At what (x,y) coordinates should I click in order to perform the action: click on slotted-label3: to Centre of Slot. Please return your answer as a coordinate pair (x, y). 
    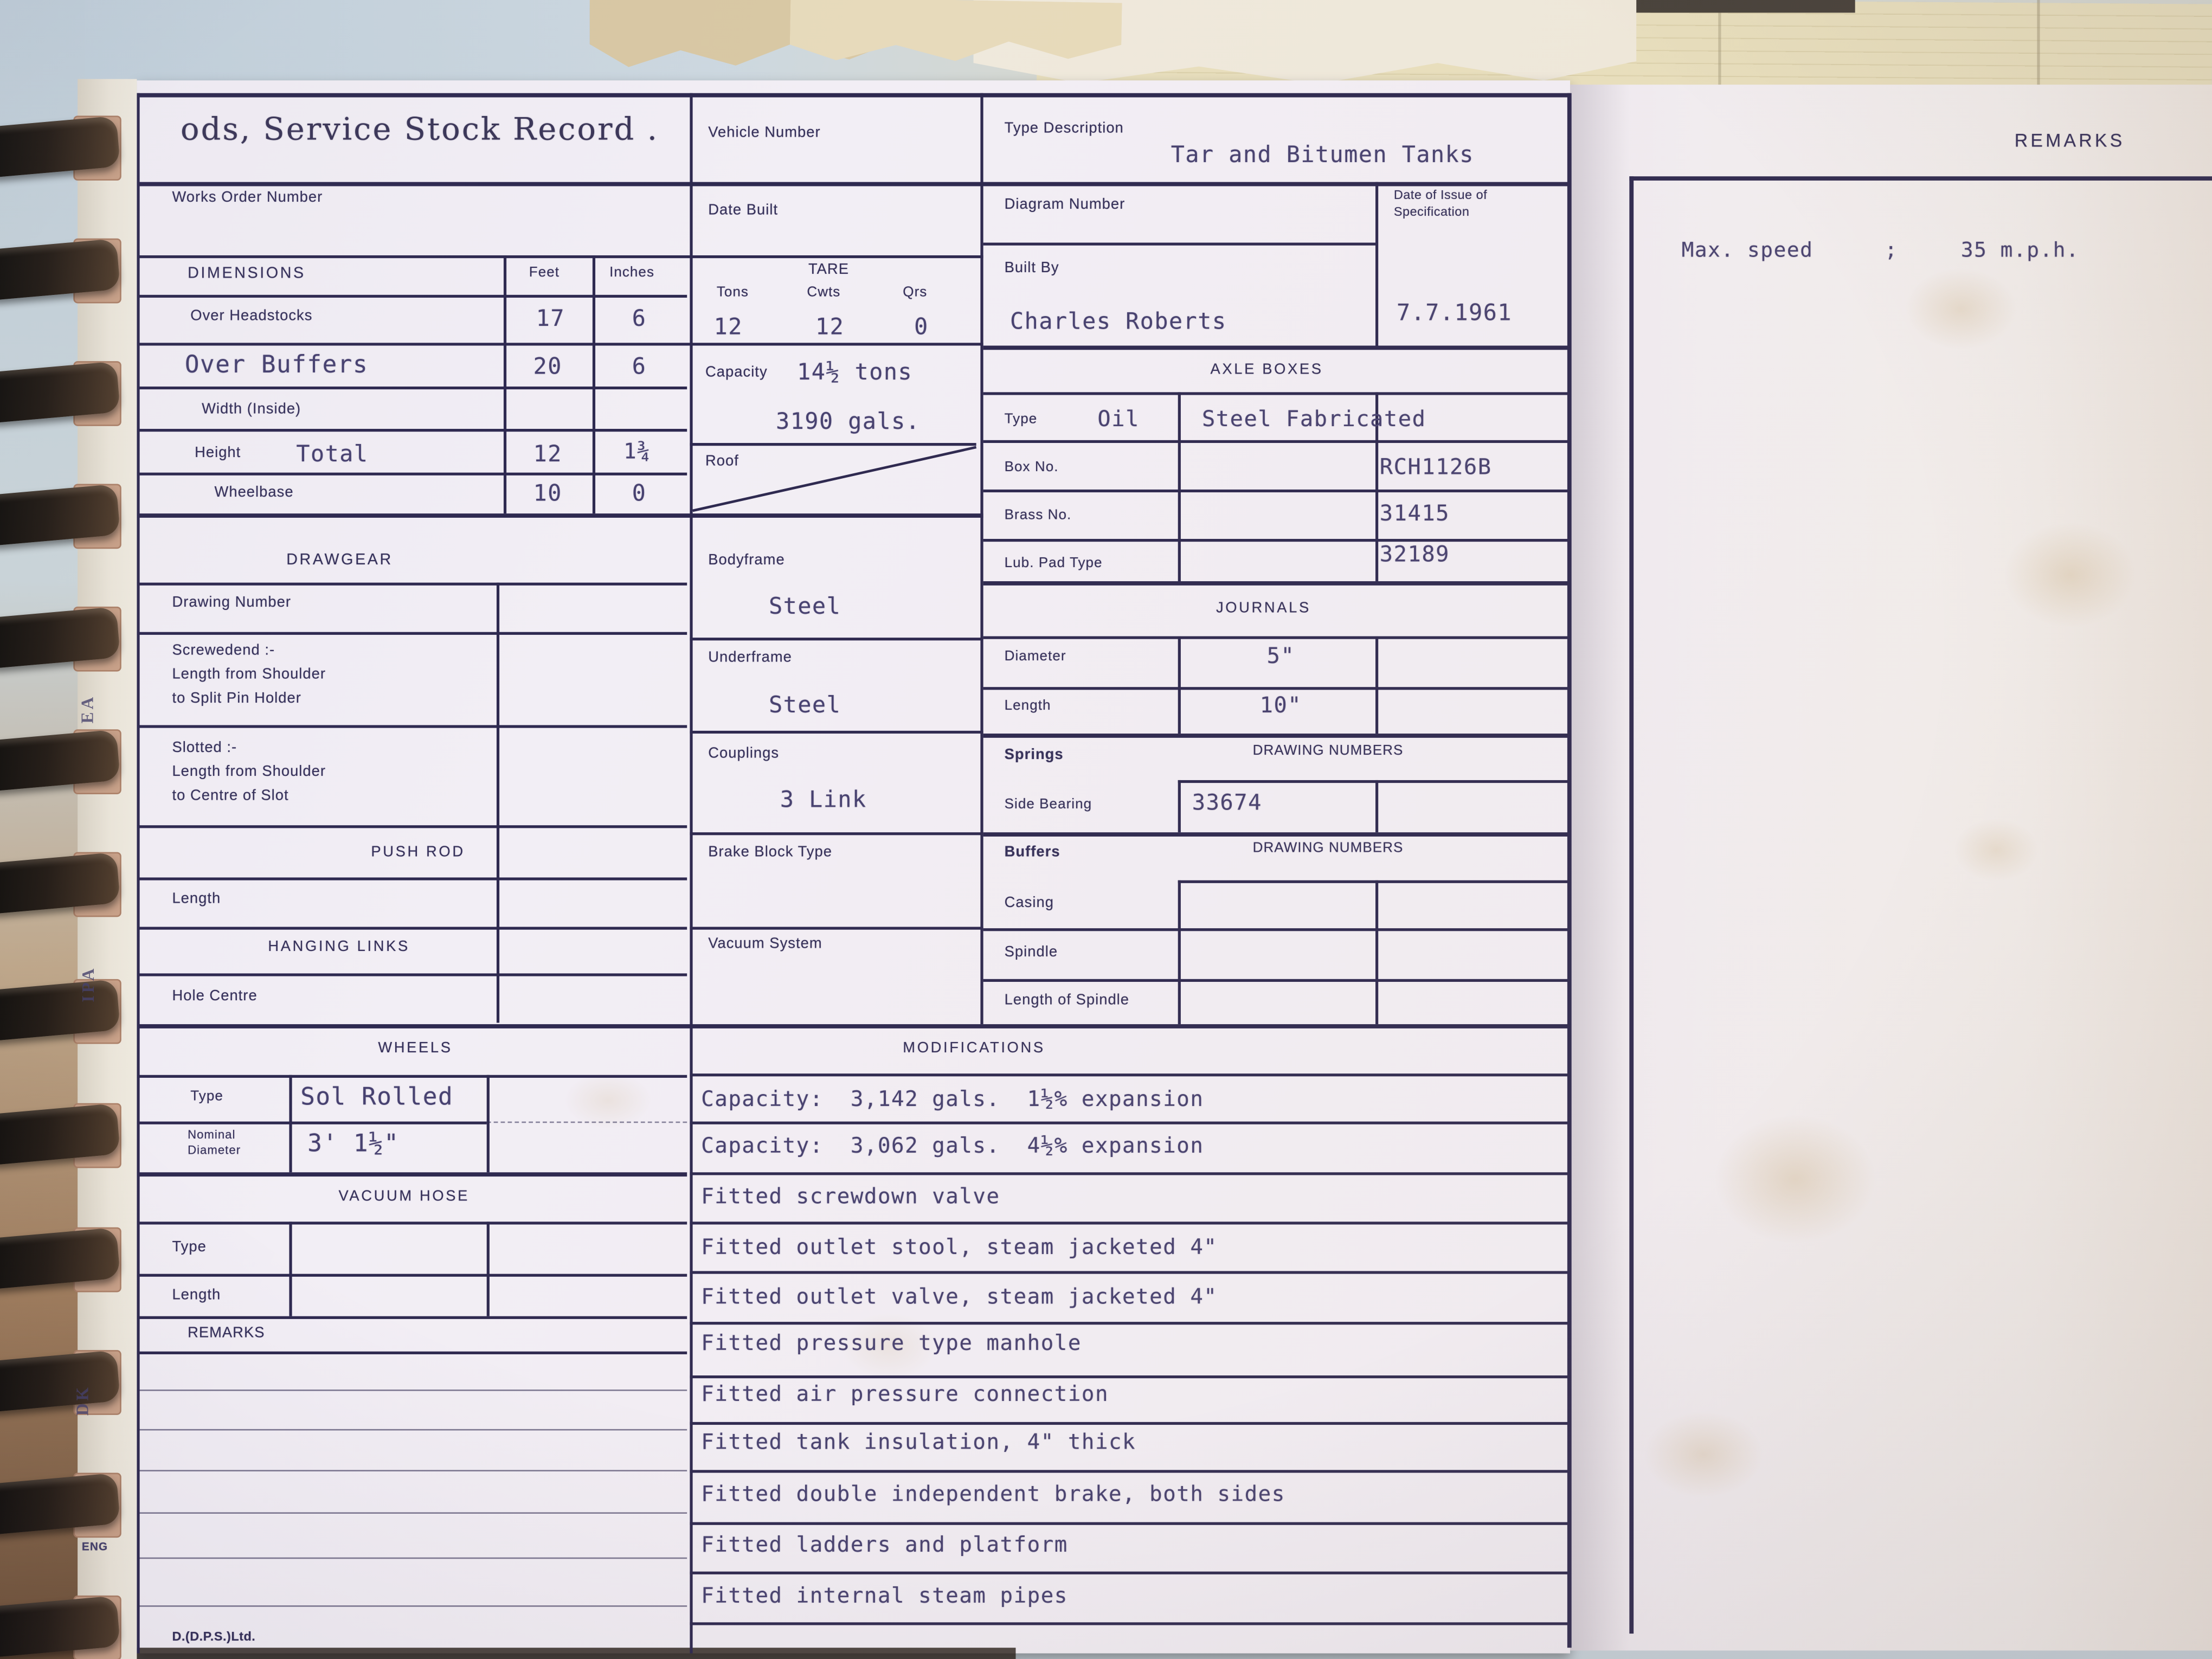
    Looking at the image, I should click on (230, 796).